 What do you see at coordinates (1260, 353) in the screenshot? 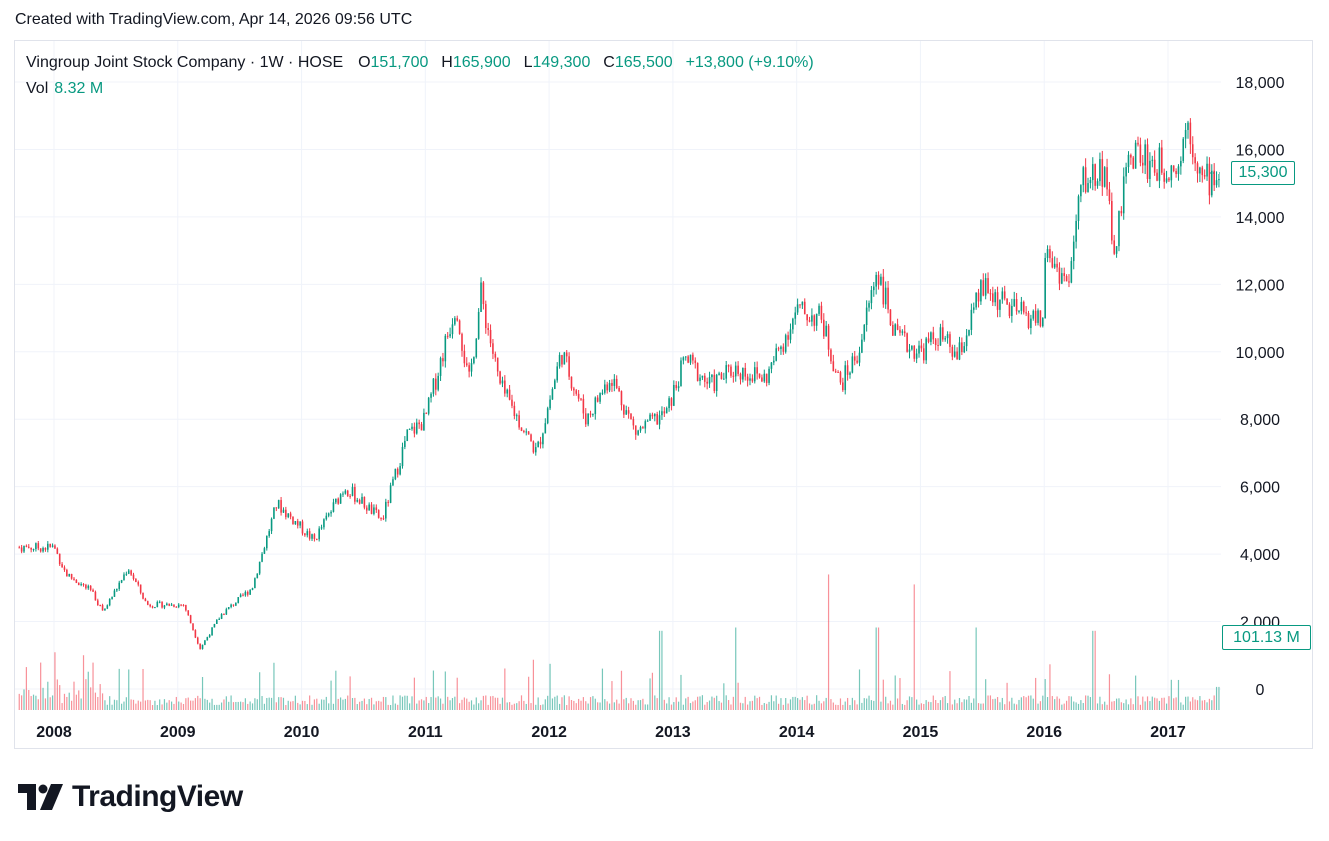
I see `y-tick-label: 10,000` at bounding box center [1260, 353].